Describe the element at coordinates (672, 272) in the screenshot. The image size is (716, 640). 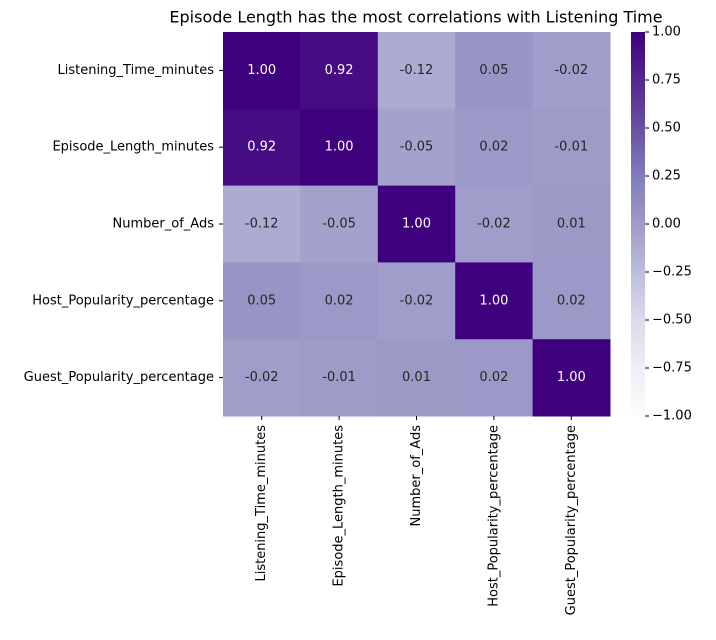
I see `colorbar-tick-label: −0.25` at that location.